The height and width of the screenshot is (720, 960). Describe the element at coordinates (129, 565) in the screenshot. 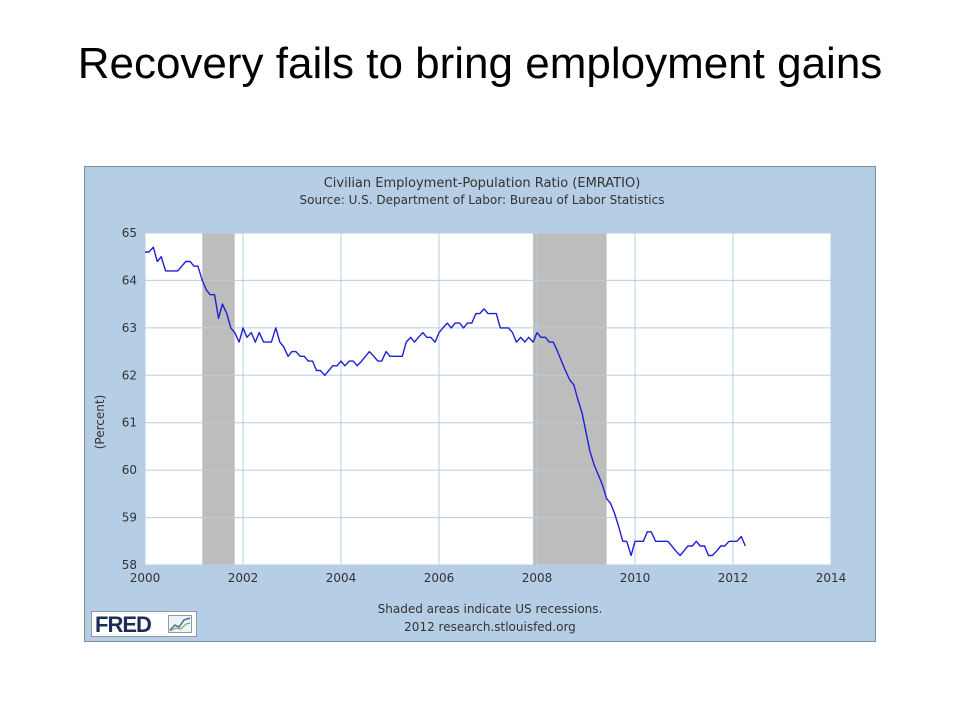

I see `y-tick-label-58: 58` at that location.